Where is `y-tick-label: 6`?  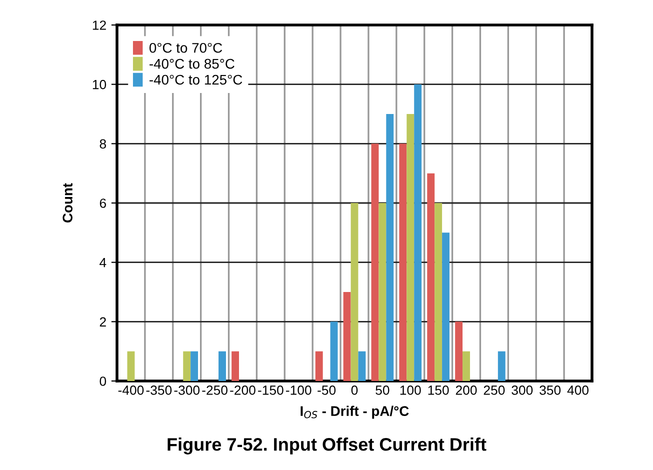
y-tick-label: 6 is located at coordinates (103, 203).